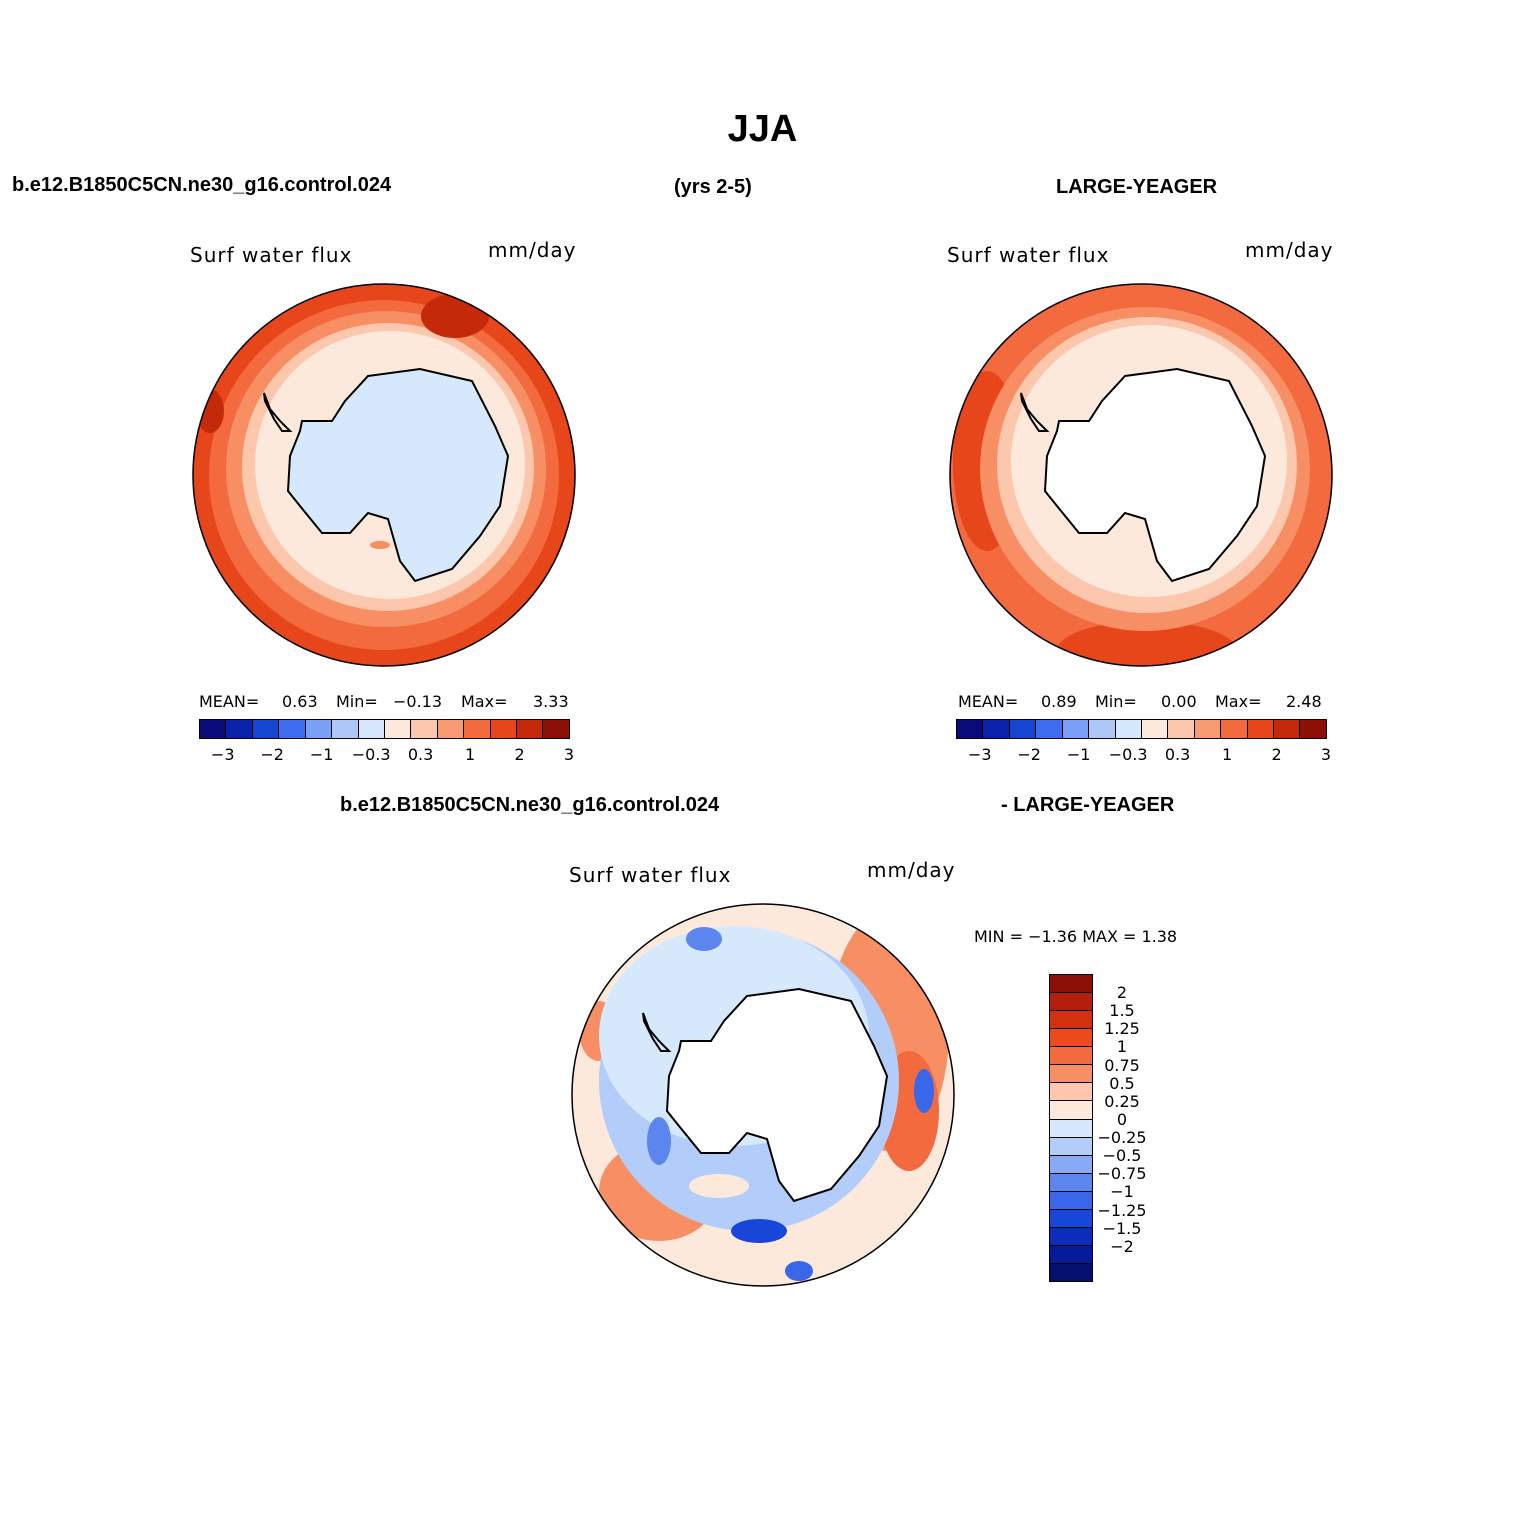 The image size is (1525, 1525). I want to click on obs-mean-value: 0.89, so click(1059, 701).